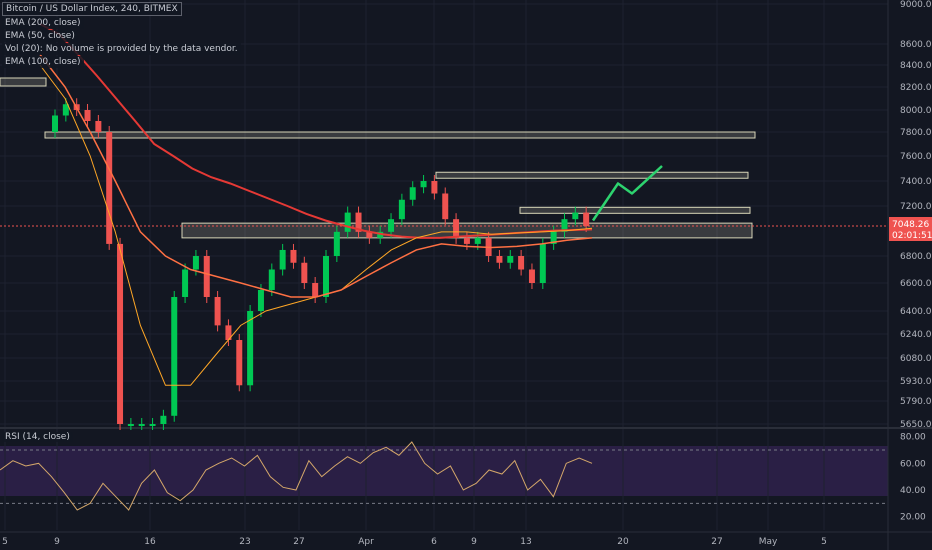 This screenshot has height=550, width=932. What do you see at coordinates (92, 9) in the screenshot?
I see `legend-symbol: Bitcoin / US Dollar Index, 240, BITMEX` at bounding box center [92, 9].